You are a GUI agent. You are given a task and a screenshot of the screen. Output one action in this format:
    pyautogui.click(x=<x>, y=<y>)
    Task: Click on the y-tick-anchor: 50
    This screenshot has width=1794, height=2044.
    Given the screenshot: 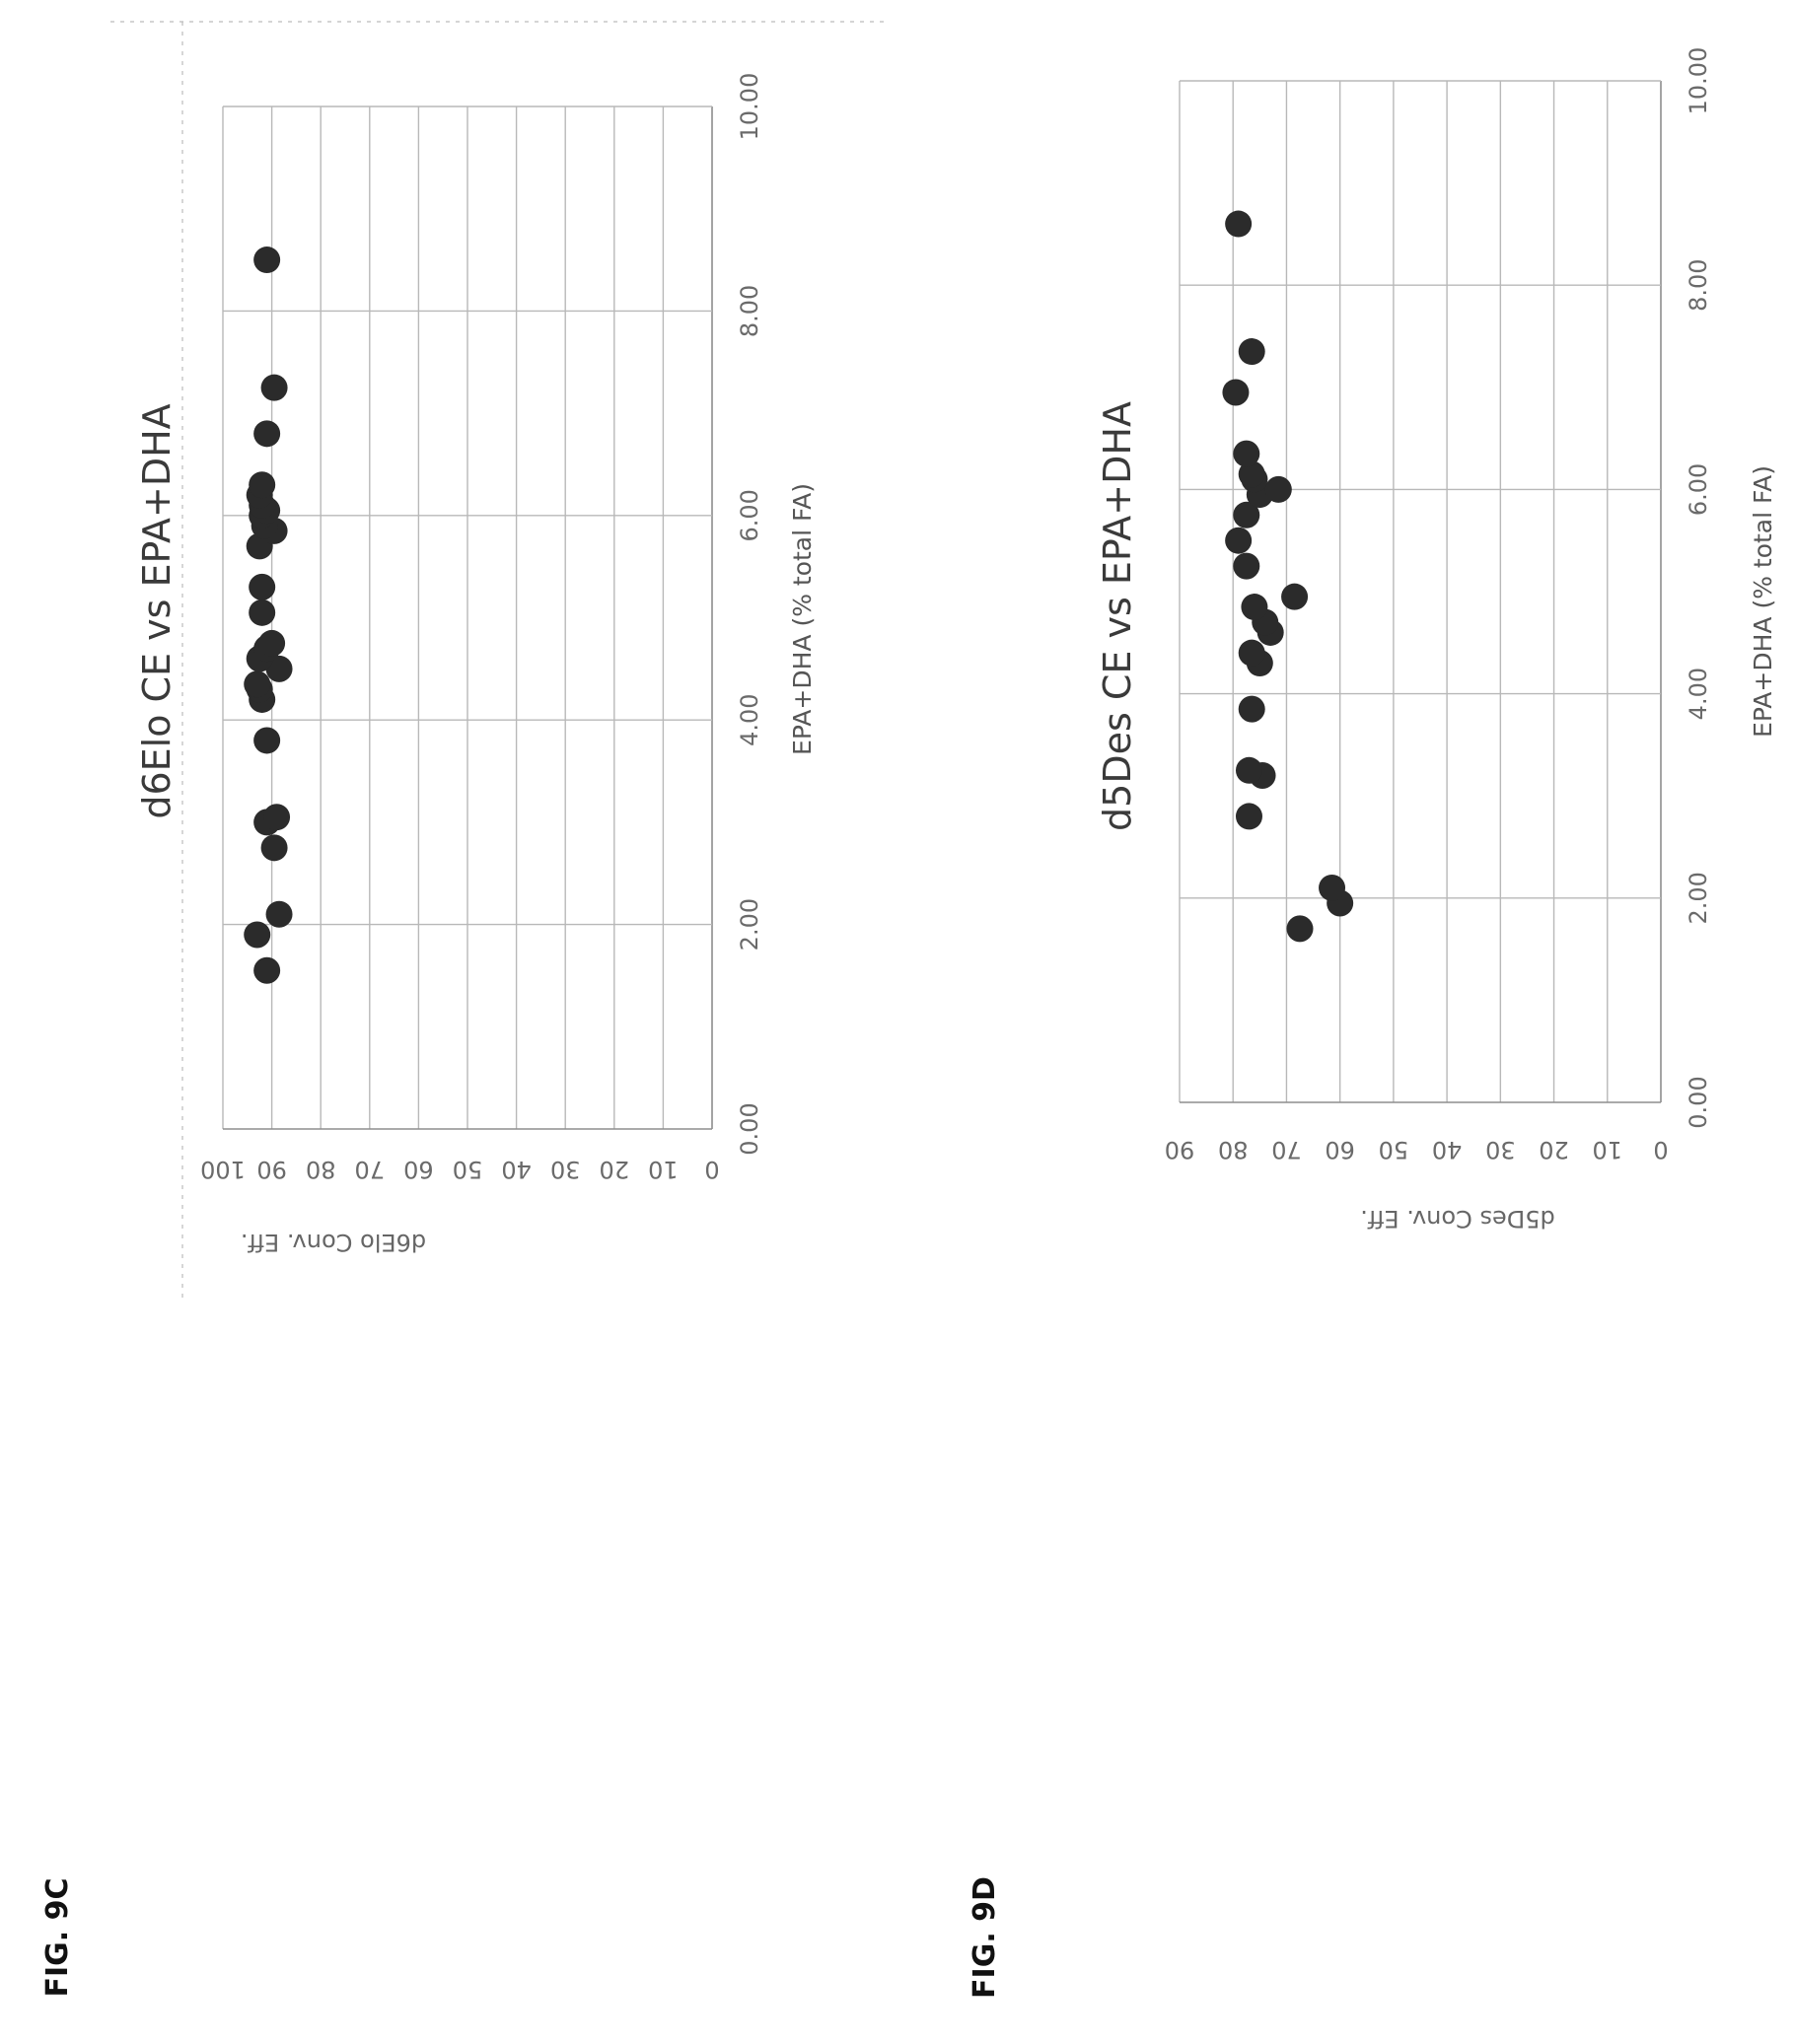 What is the action you would take?
    pyautogui.click(x=1394, y=1149)
    